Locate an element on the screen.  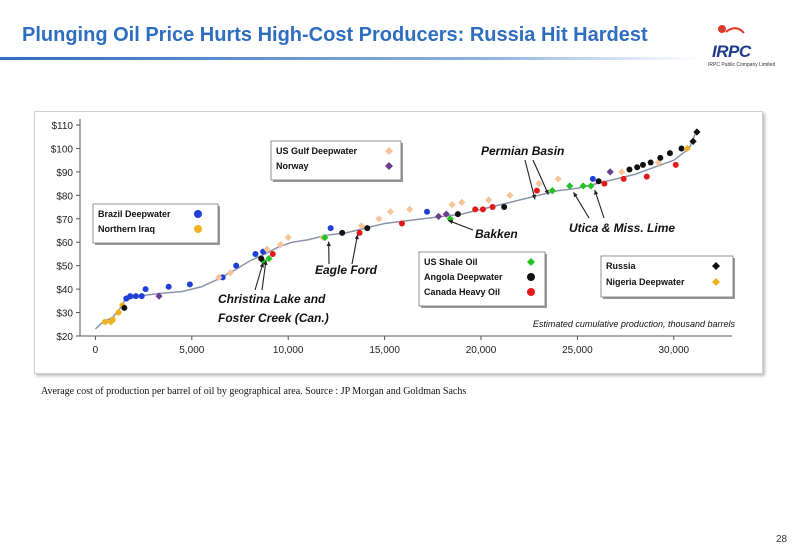
y-tick-label: $40 is located at coordinates (64, 290).